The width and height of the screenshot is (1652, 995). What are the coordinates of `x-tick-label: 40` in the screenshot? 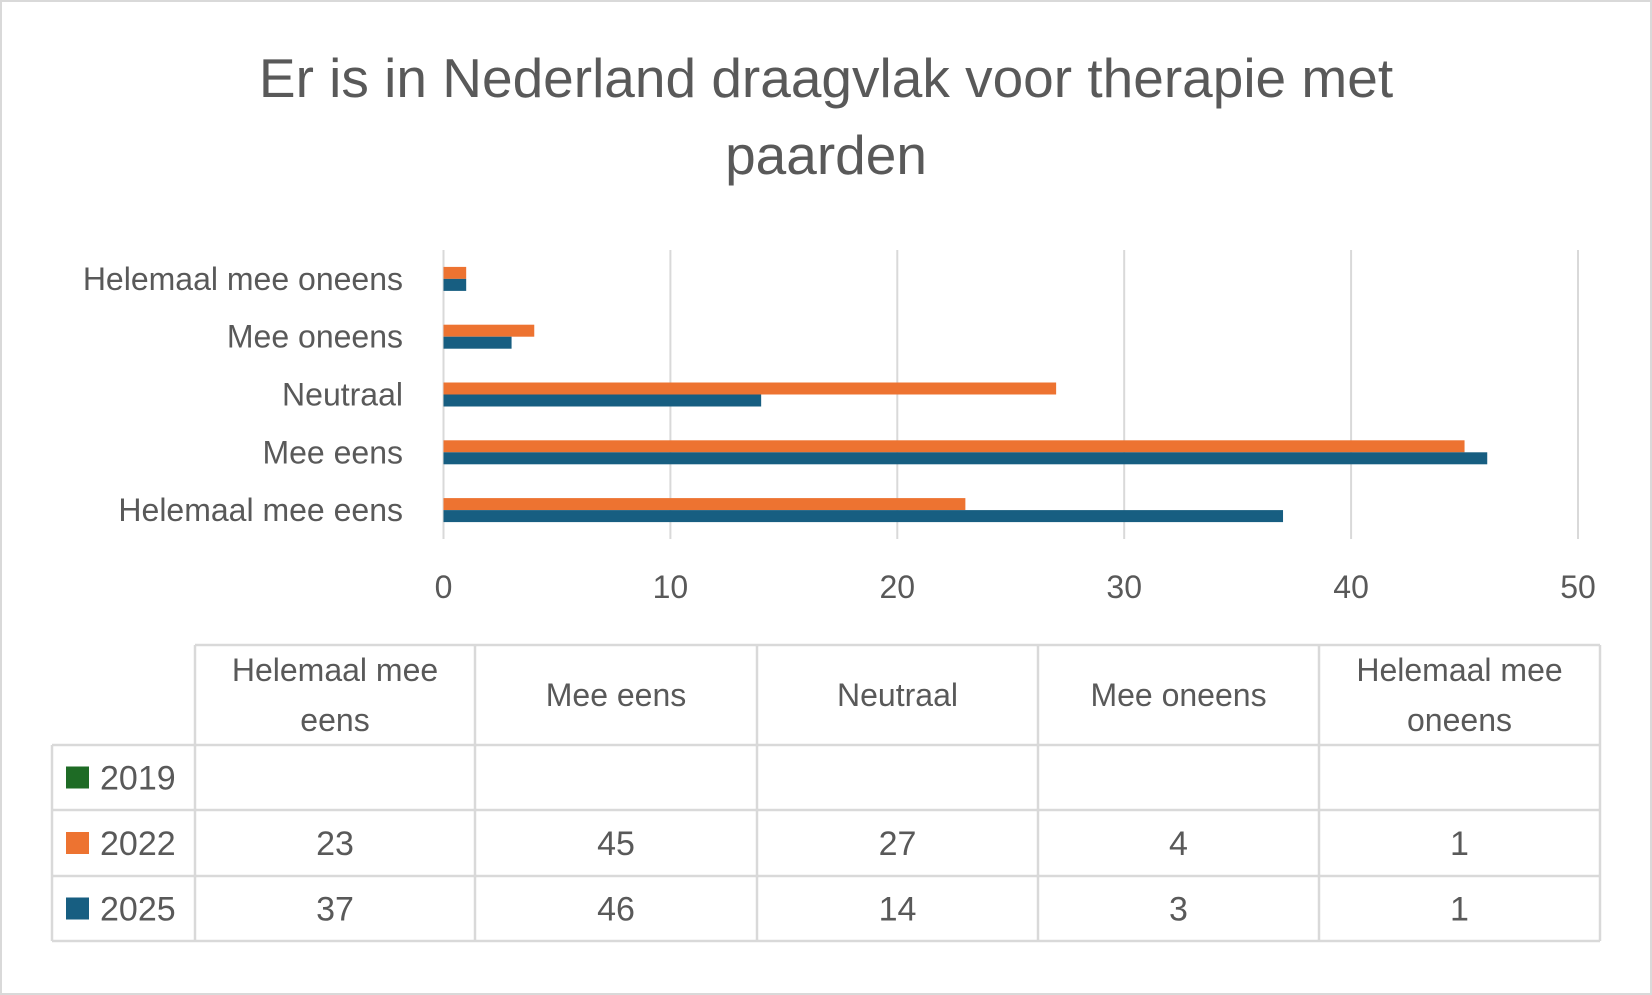 It's located at (1351, 587).